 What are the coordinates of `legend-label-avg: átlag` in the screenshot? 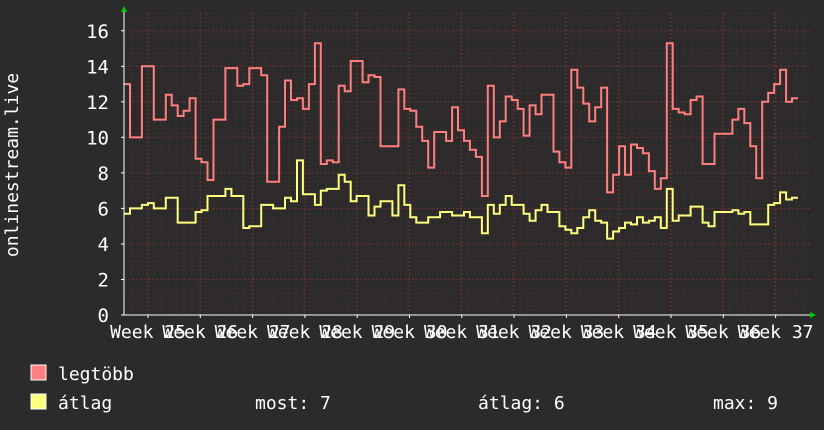 It's located at (85, 403).